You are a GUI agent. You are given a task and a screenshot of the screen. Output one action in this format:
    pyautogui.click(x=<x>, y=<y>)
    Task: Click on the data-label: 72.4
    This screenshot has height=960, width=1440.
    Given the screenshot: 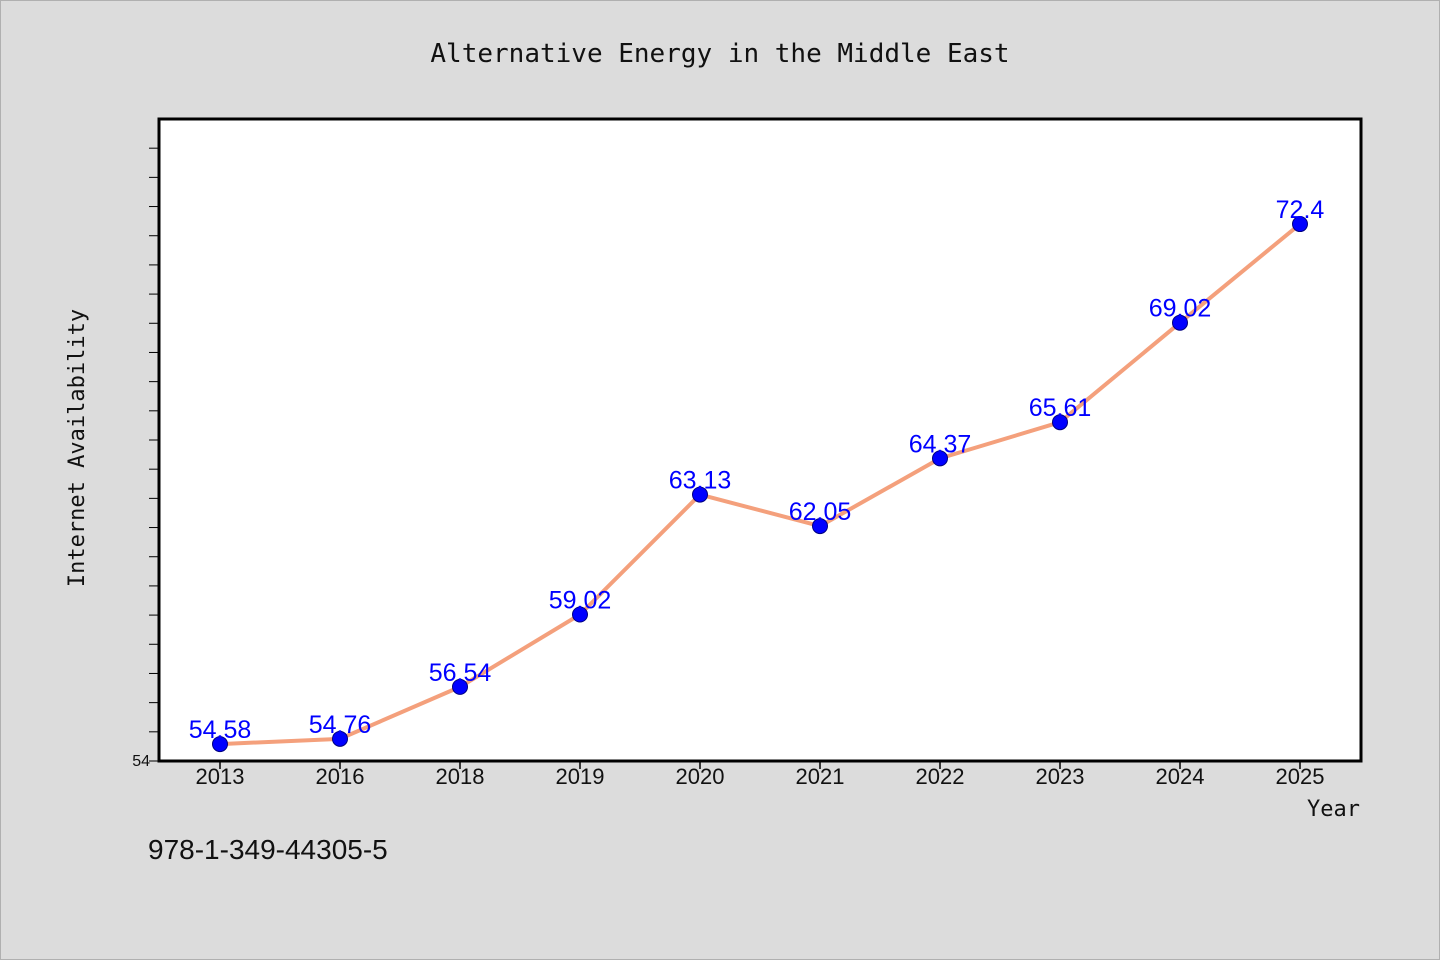 What is the action you would take?
    pyautogui.click(x=1300, y=210)
    